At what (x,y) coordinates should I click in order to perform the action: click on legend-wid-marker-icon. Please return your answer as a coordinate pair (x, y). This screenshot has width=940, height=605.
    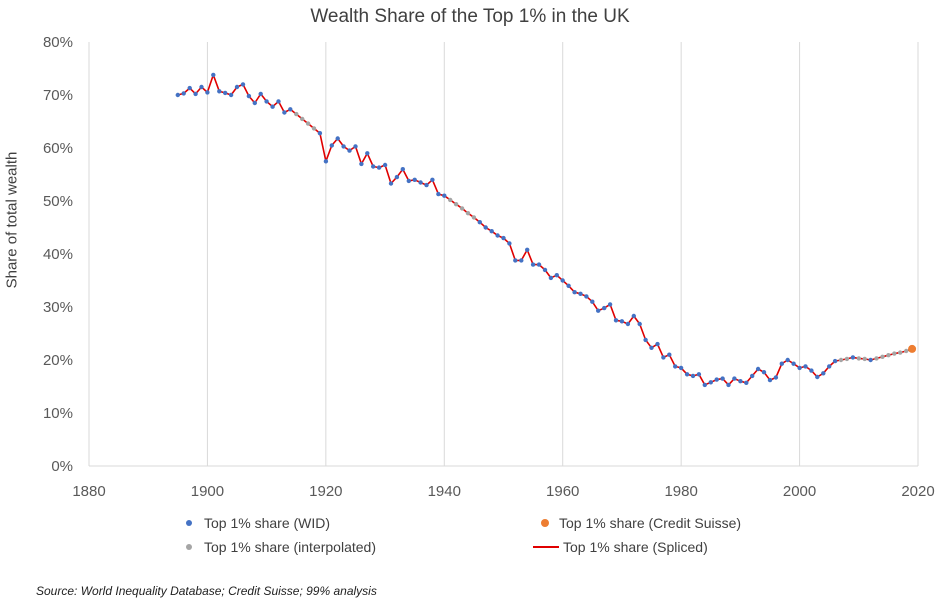
    Looking at the image, I should click on (189, 523).